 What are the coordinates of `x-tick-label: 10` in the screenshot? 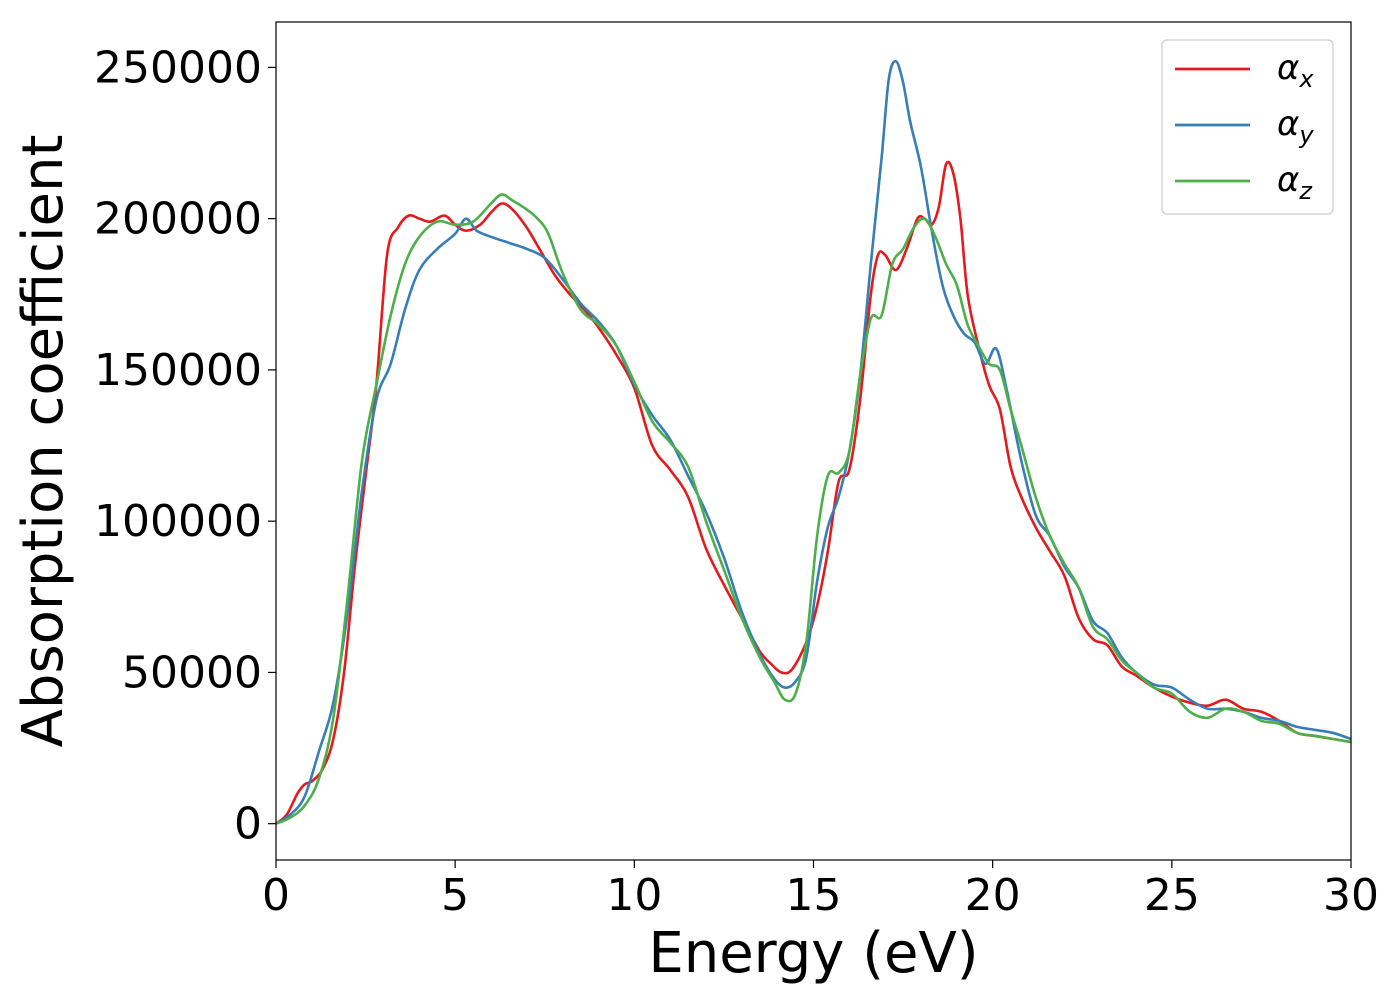 It's located at (634, 895).